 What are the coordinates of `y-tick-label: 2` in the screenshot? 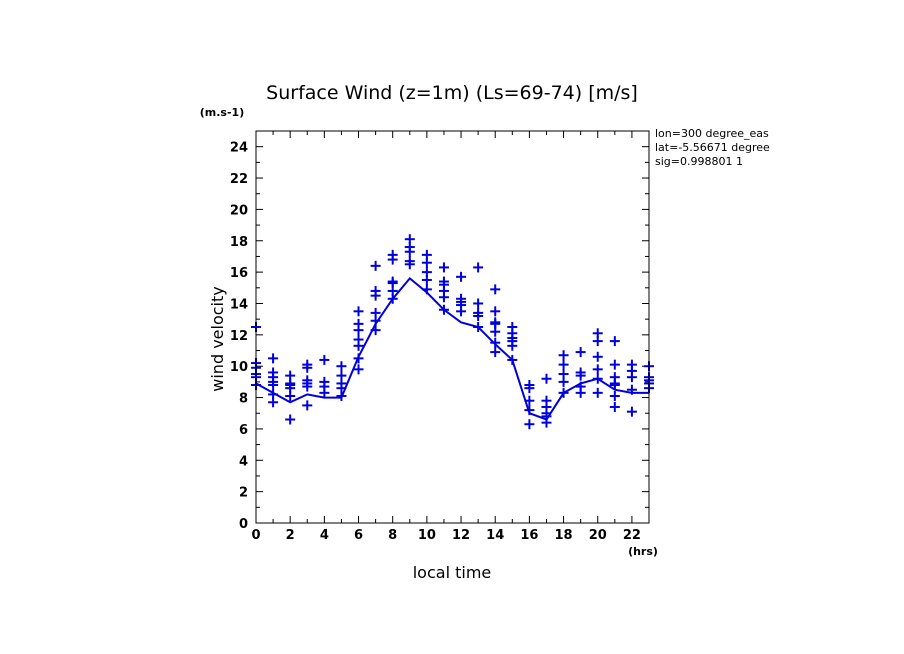 It's located at (243, 493).